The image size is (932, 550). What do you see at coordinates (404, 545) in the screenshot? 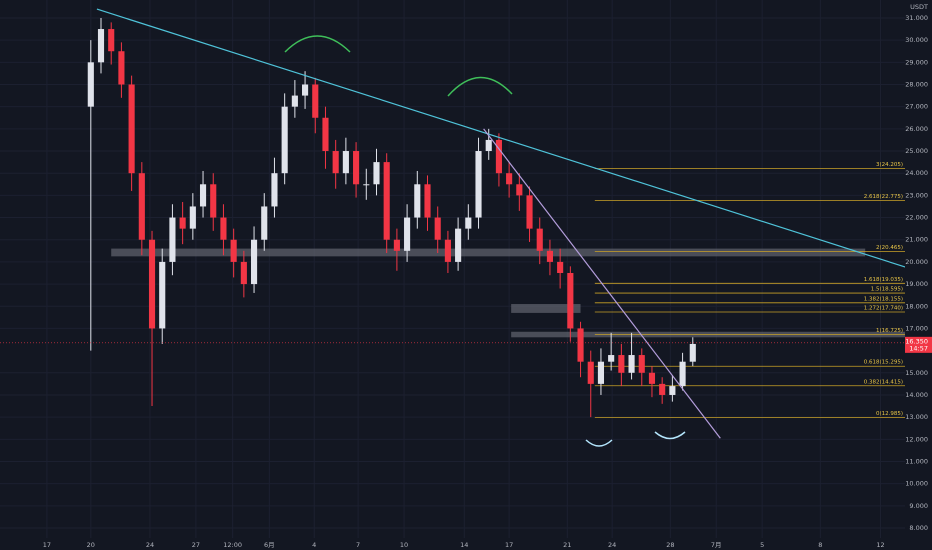
I see `x-tick-label: 10` at bounding box center [404, 545].